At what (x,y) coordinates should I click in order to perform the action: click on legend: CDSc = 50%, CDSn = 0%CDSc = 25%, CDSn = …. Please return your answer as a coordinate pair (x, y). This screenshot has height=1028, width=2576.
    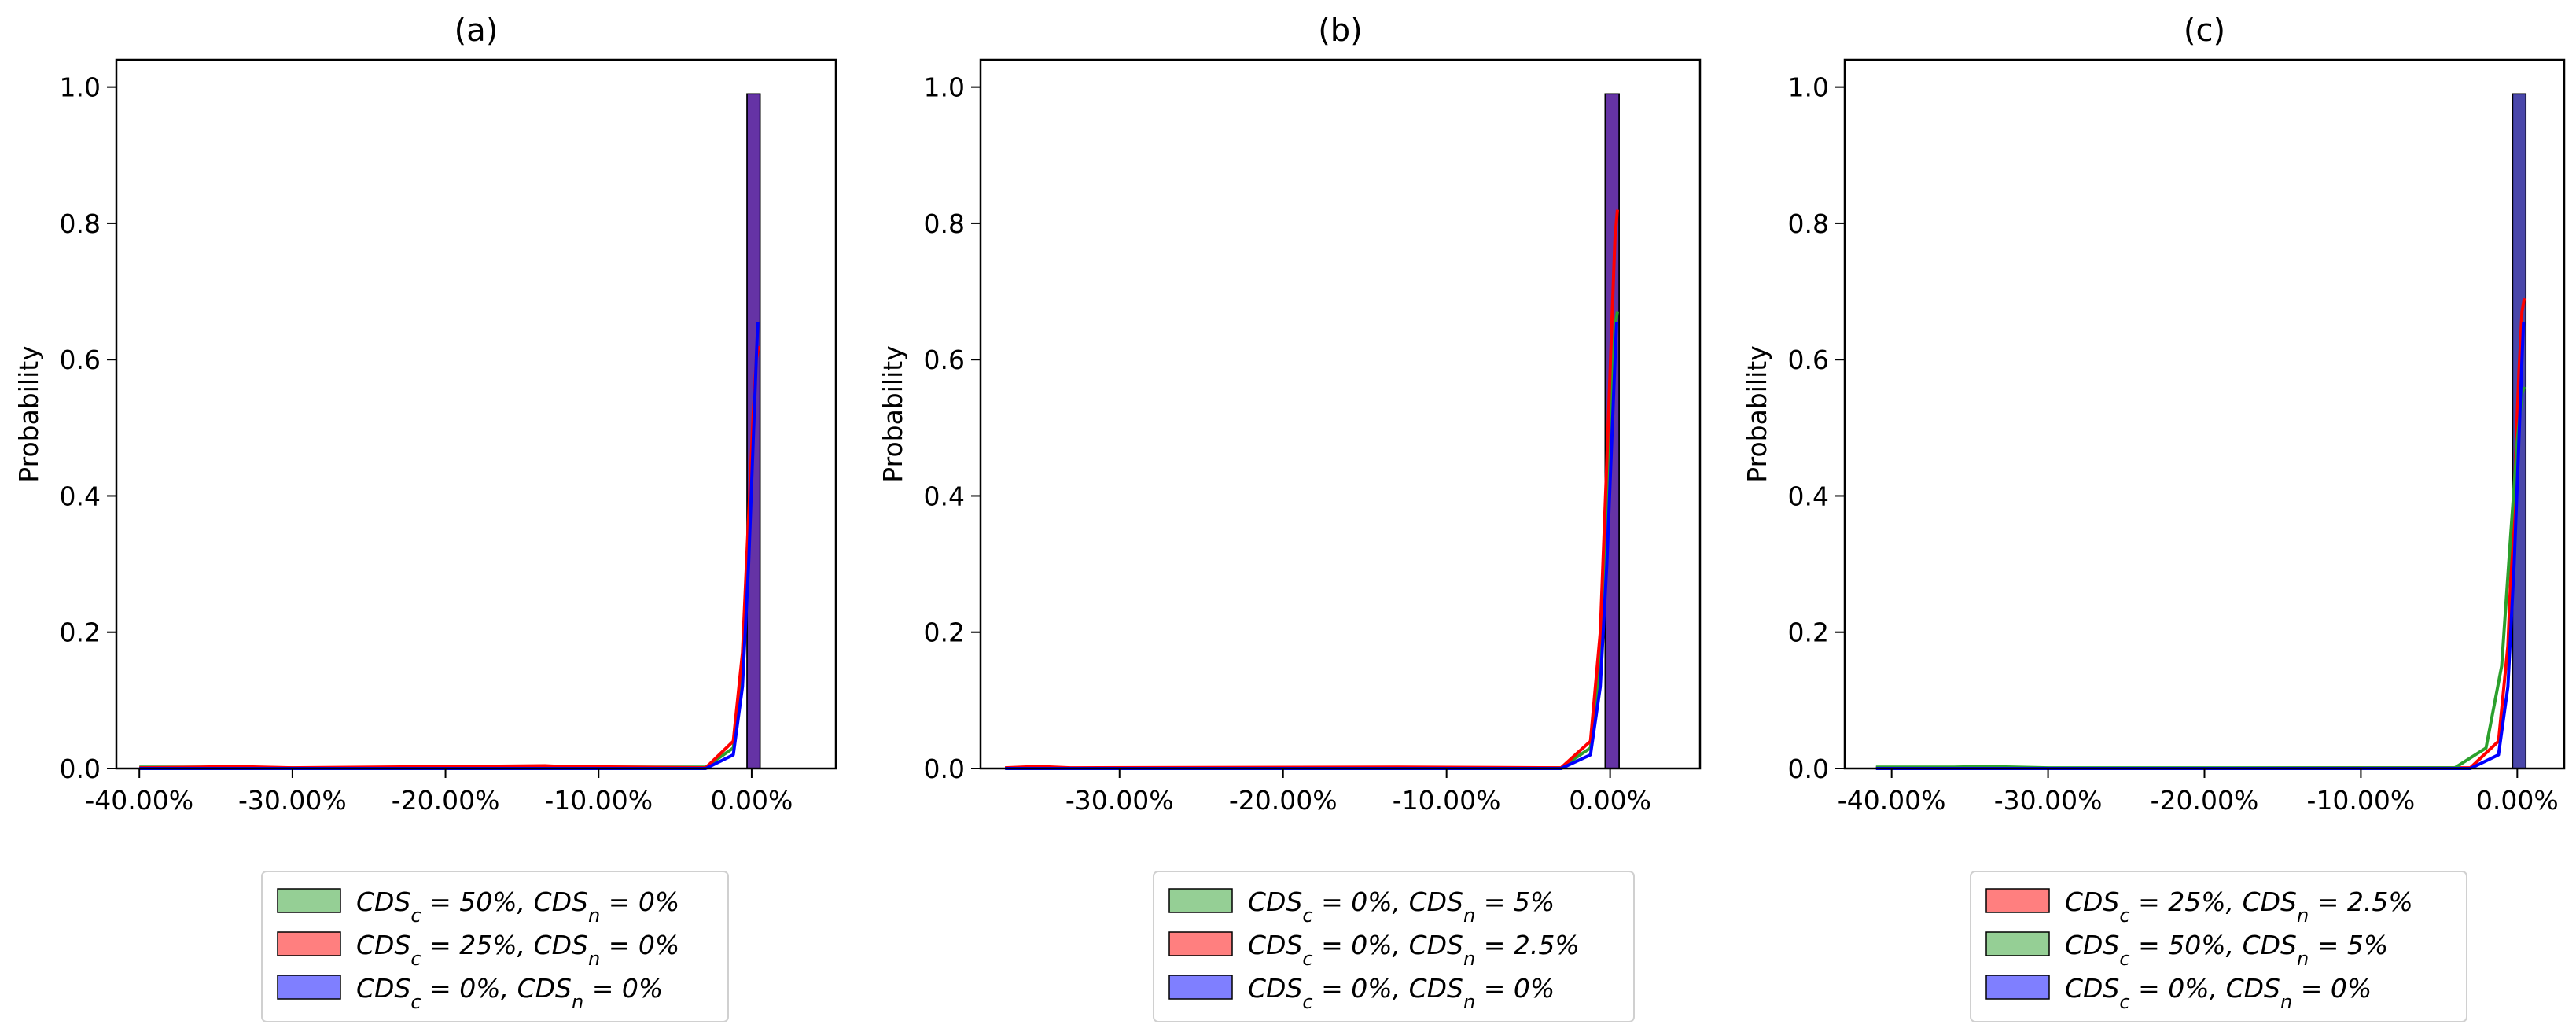
    Looking at the image, I should click on (495, 946).